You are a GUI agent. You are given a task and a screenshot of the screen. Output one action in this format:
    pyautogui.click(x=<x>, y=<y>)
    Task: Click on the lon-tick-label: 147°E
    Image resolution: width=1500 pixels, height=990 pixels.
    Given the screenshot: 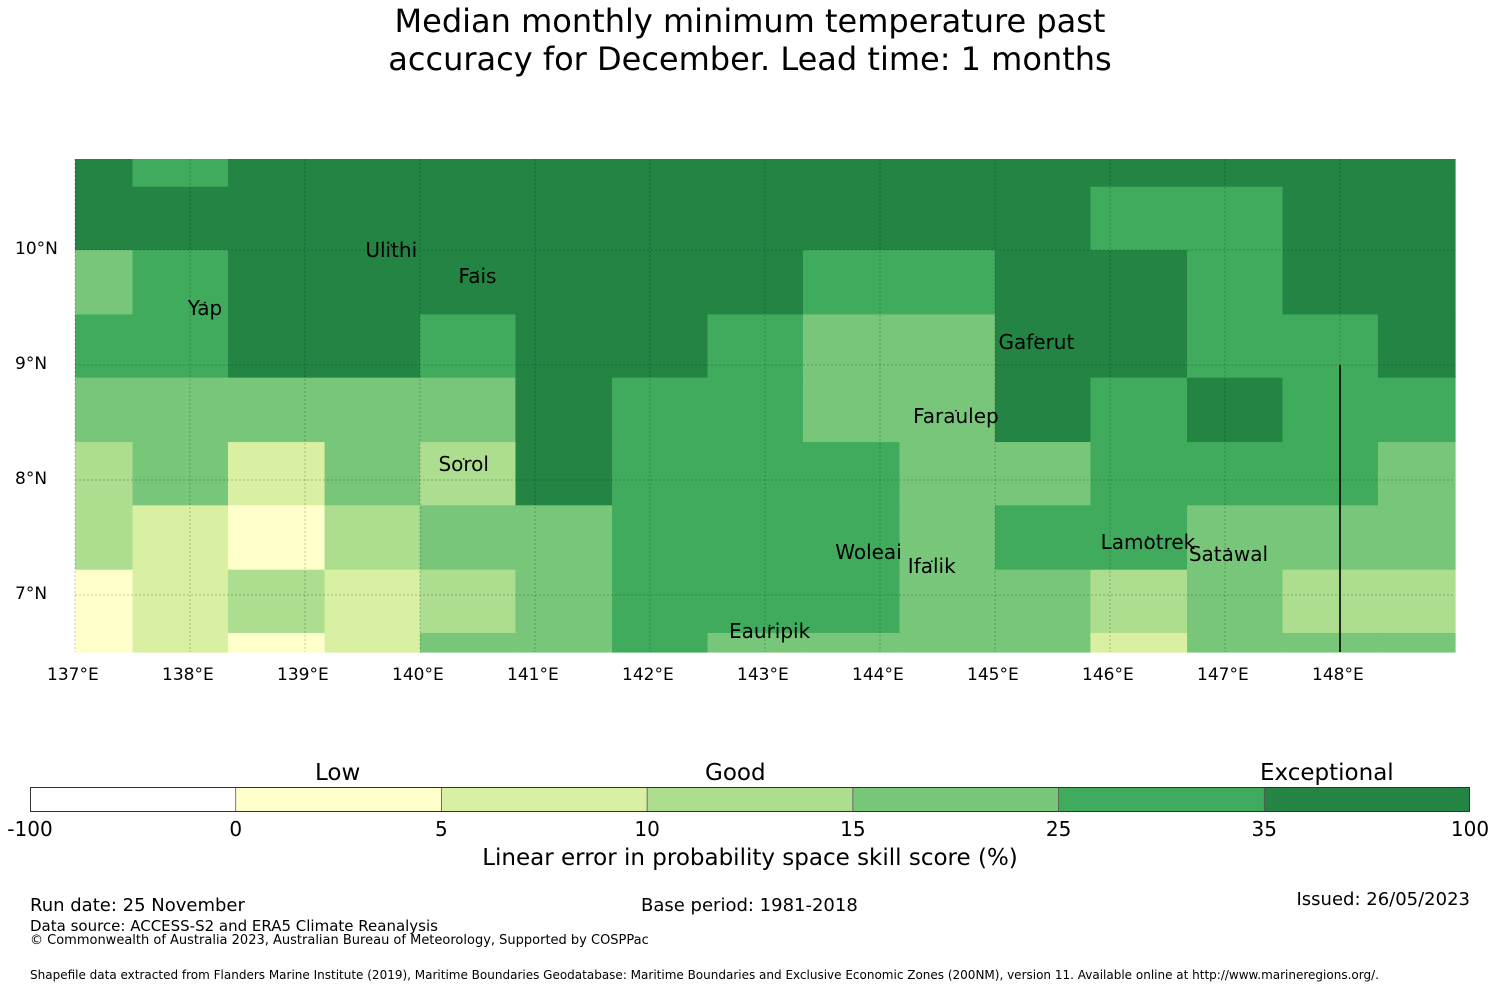 What is the action you would take?
    pyautogui.click(x=1223, y=675)
    